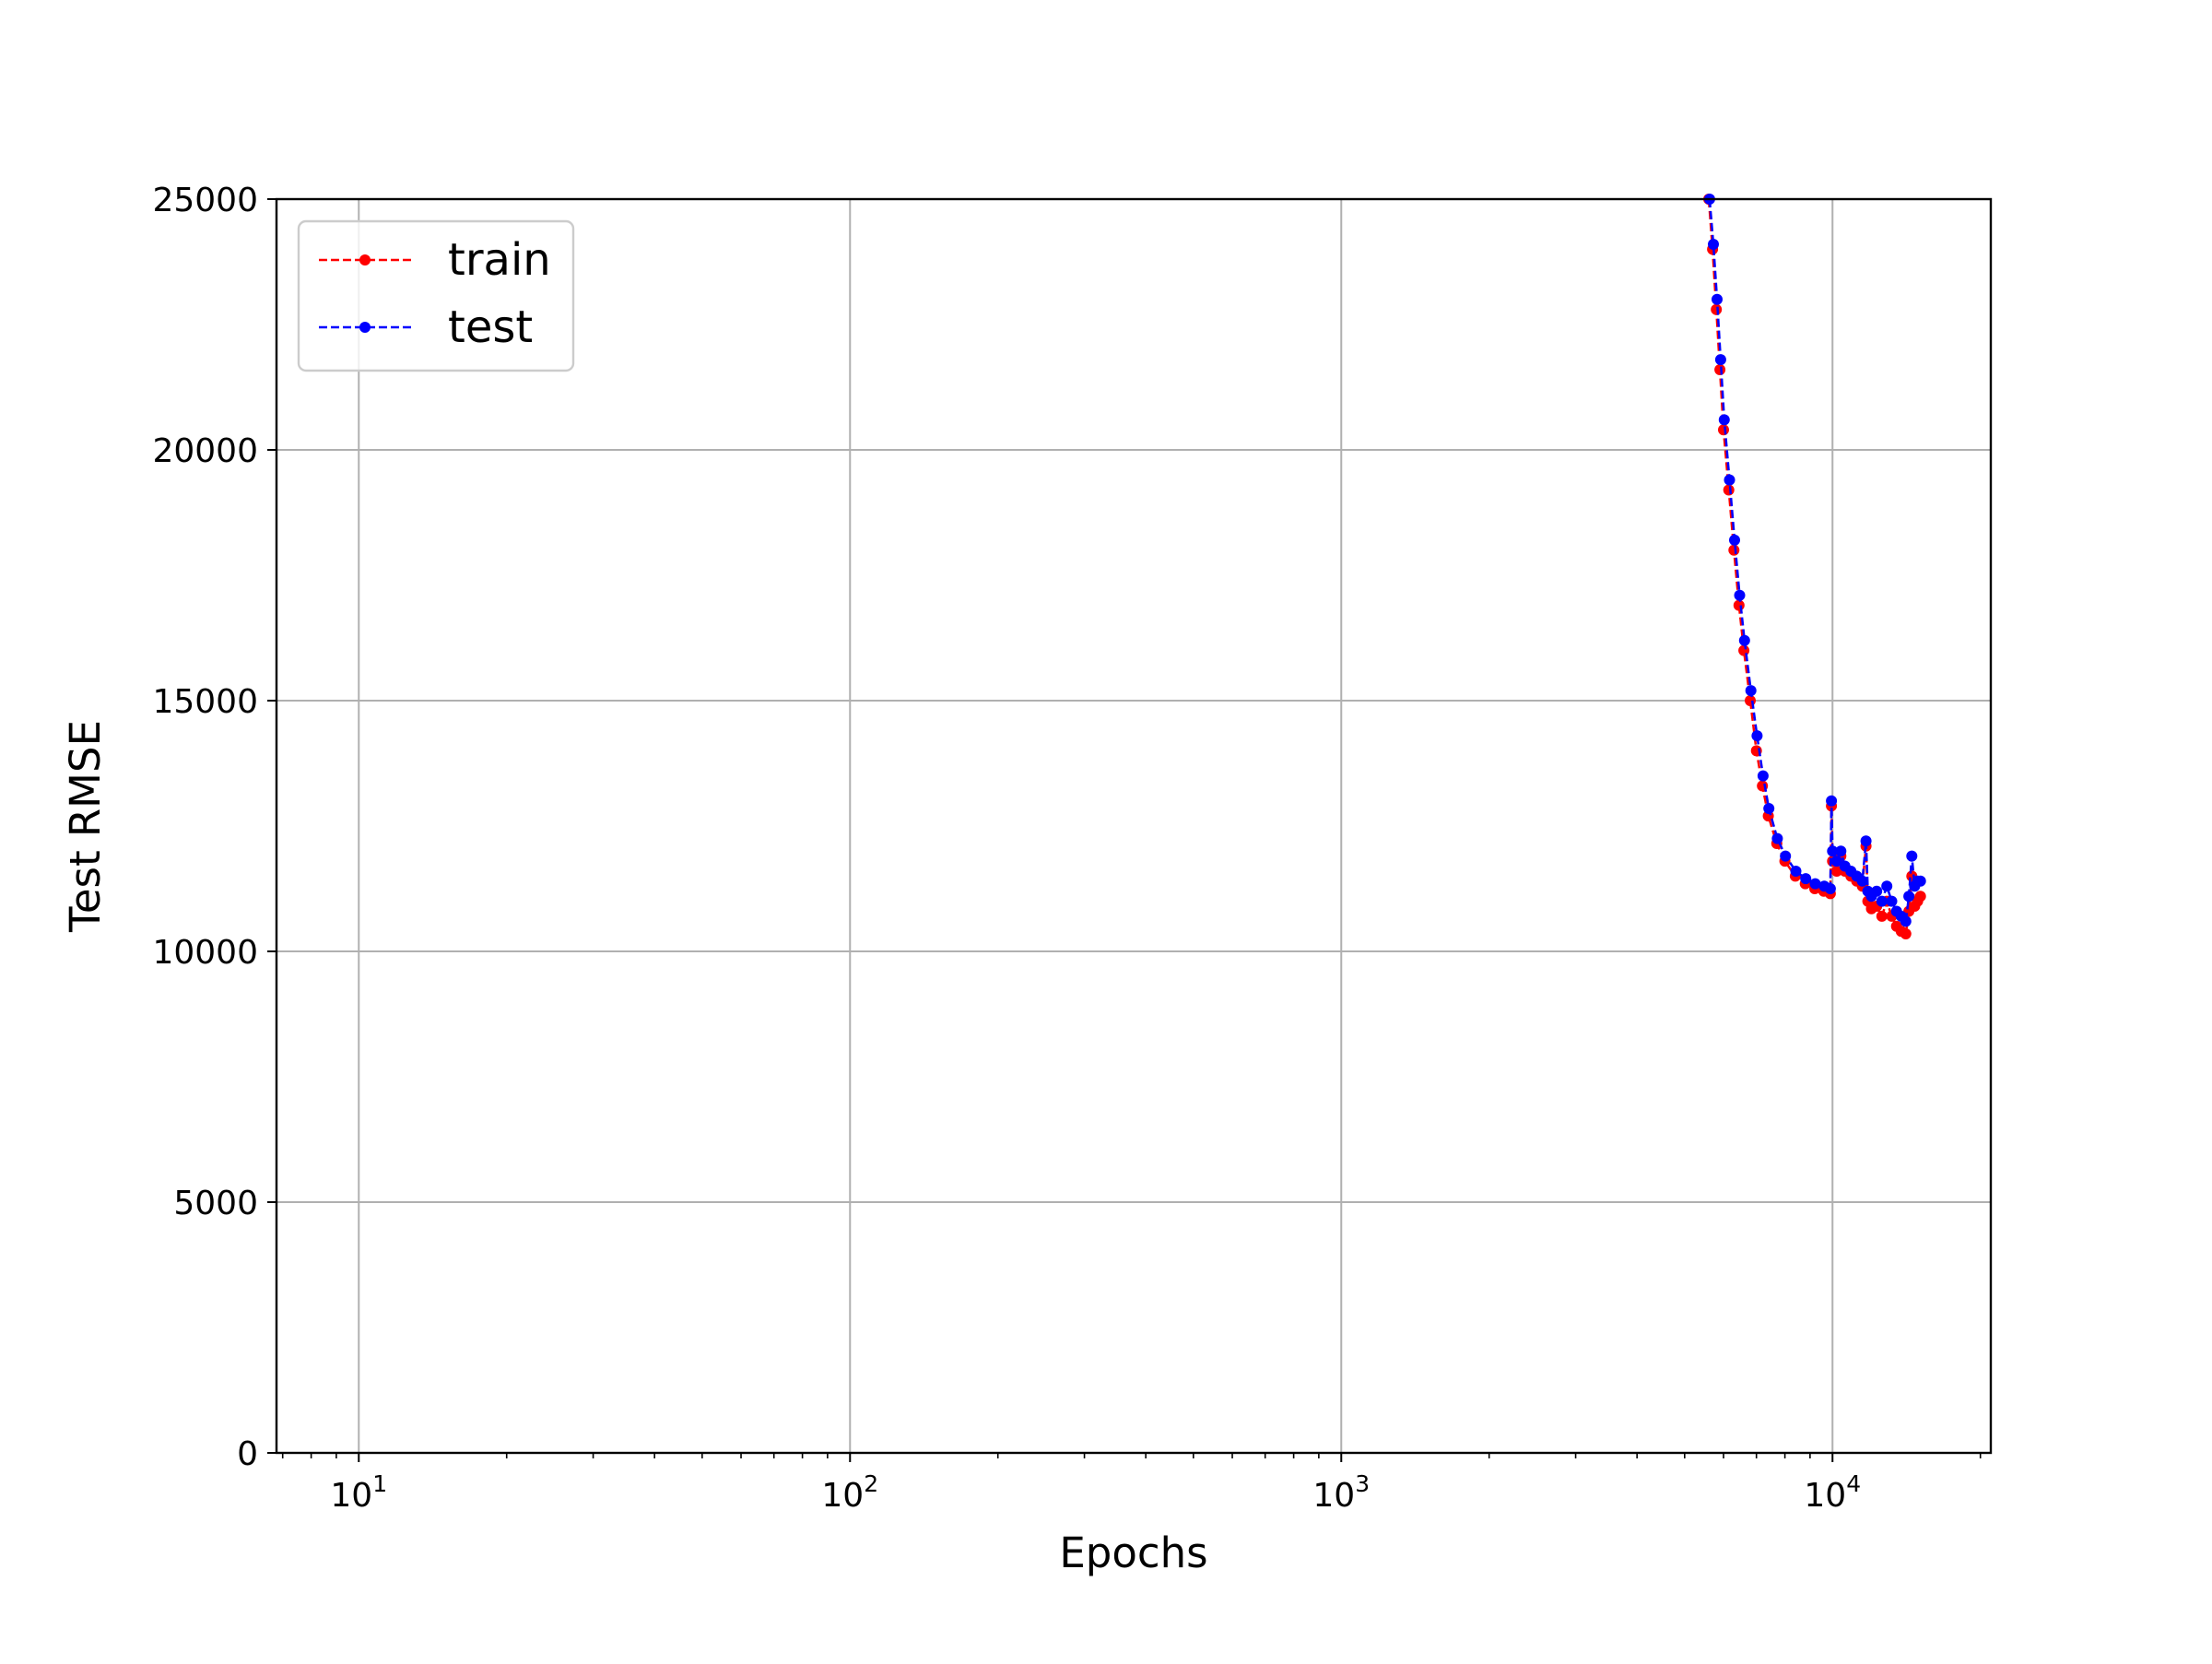 This screenshot has height=1664, width=2212. What do you see at coordinates (205, 702) in the screenshot?
I see `y-tick-label: 15000` at bounding box center [205, 702].